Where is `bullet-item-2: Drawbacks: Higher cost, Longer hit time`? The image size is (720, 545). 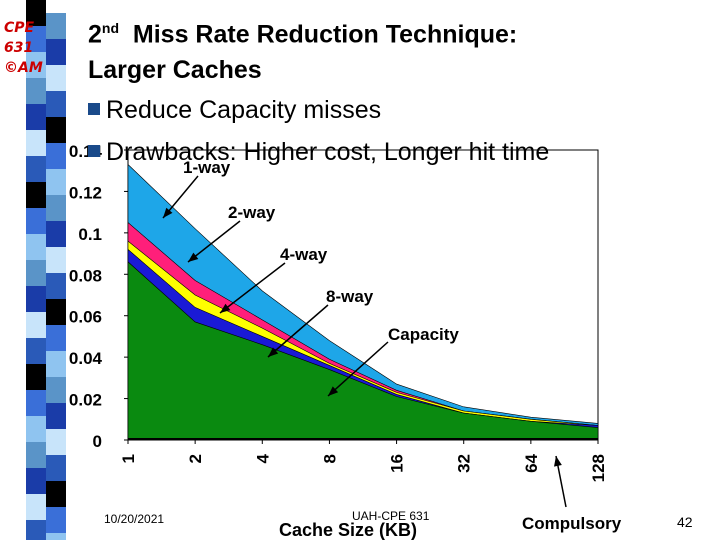 bullet-item-2: Drawbacks: Higher cost, Longer hit time is located at coordinates (318, 152).